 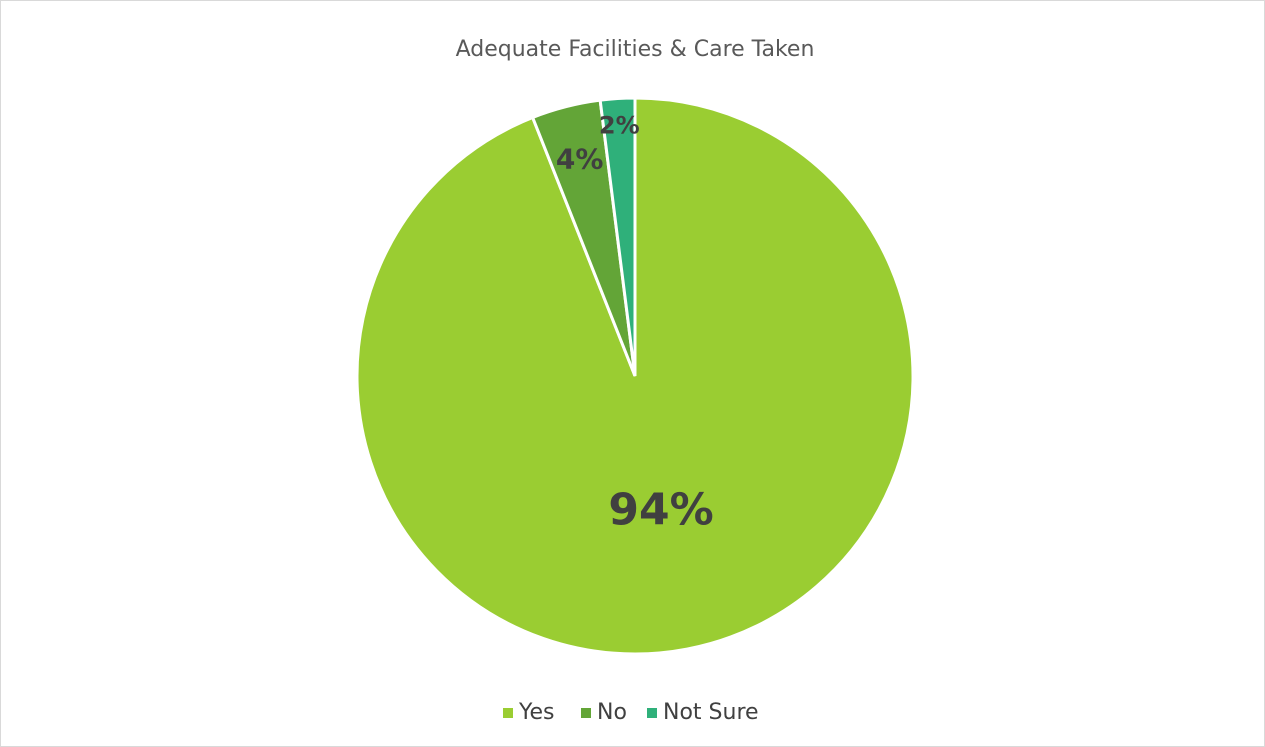 I want to click on pie-slice, so click(x=617, y=236).